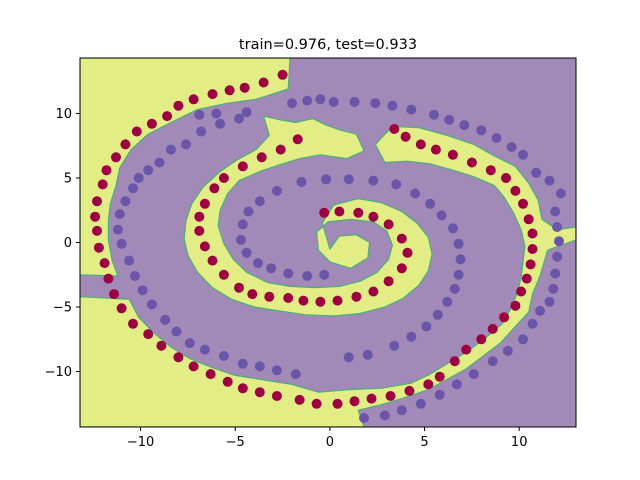  What do you see at coordinates (62, 243) in the screenshot?
I see `y-axis: −10 −5 0 5 10` at bounding box center [62, 243].